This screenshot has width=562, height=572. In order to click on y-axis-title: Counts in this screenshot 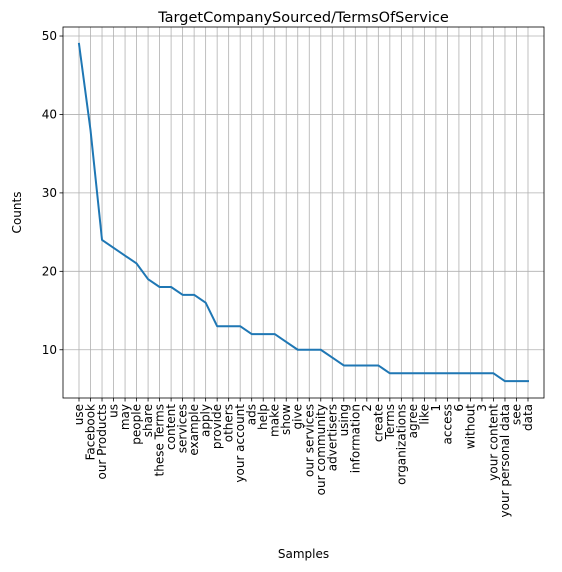, I will do `click(17, 213)`.